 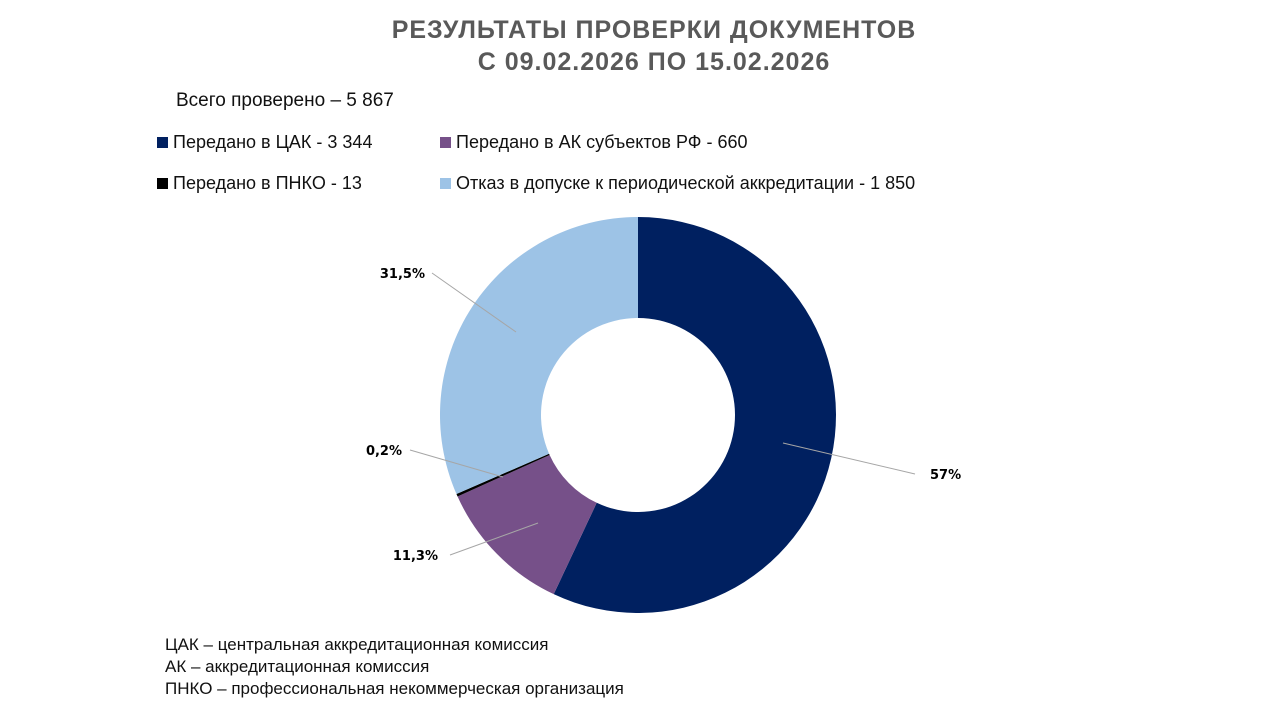 I want to click on data-label: 31,5%, so click(x=402, y=274).